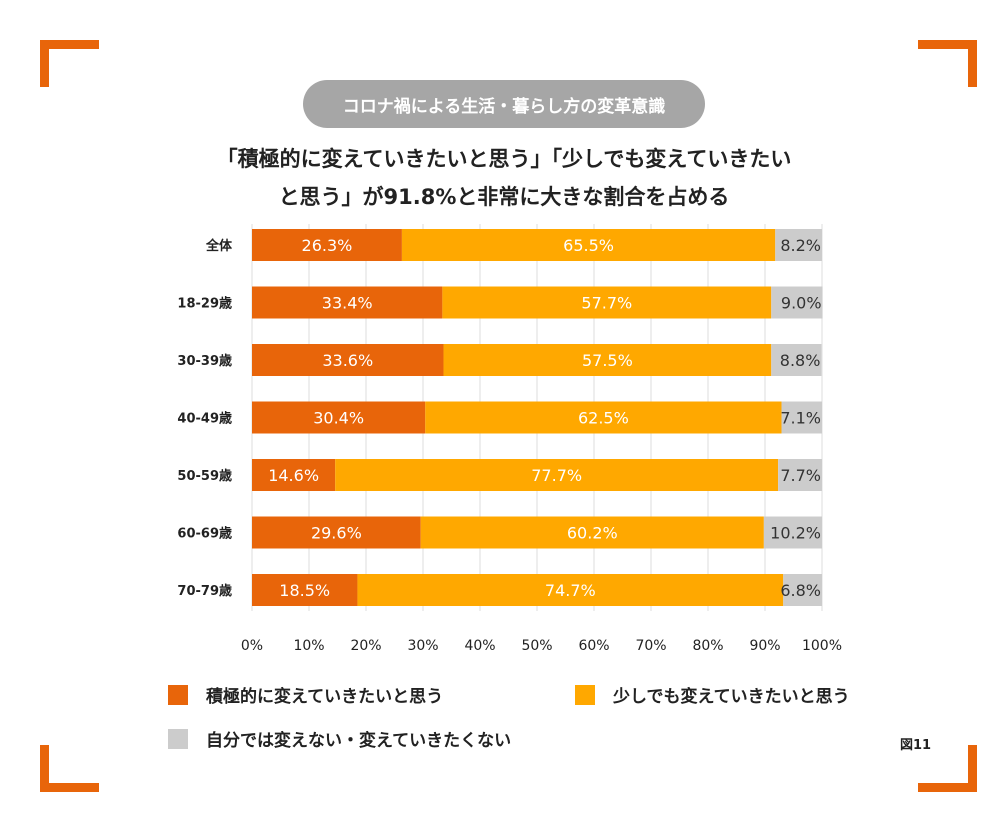 The width and height of the screenshot is (1008, 823). Describe the element at coordinates (204, 591) in the screenshot. I see `category-label: 70-79歳` at that location.